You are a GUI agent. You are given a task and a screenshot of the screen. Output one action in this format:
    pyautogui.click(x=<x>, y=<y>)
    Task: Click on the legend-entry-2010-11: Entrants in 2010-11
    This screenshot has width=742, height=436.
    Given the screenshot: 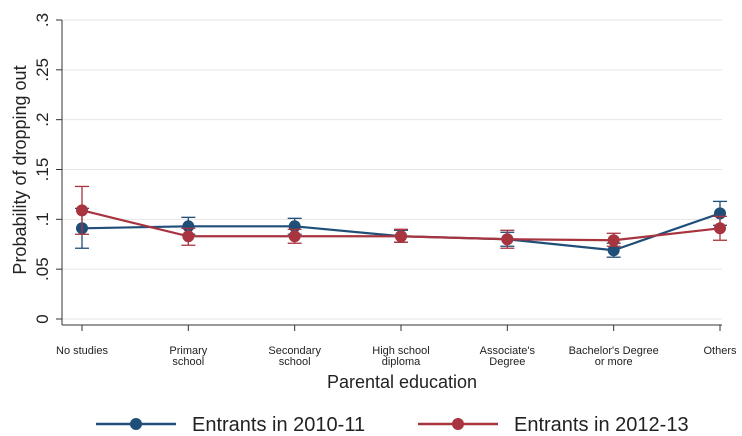 What is the action you would take?
    pyautogui.click(x=230, y=425)
    